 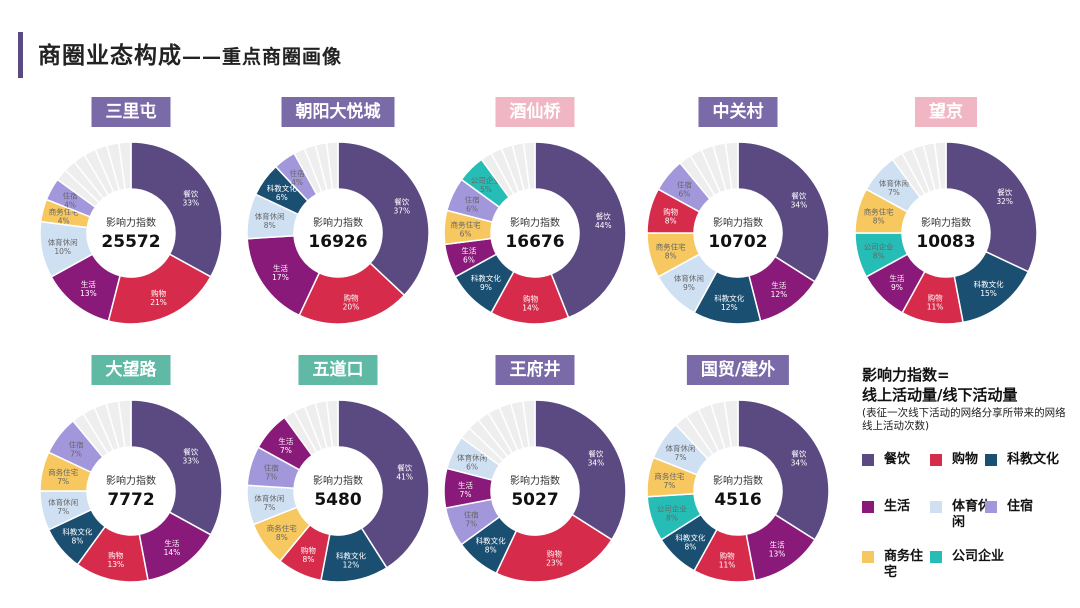 I want to click on legend-item-business: 商务住宅, so click(x=894, y=565).